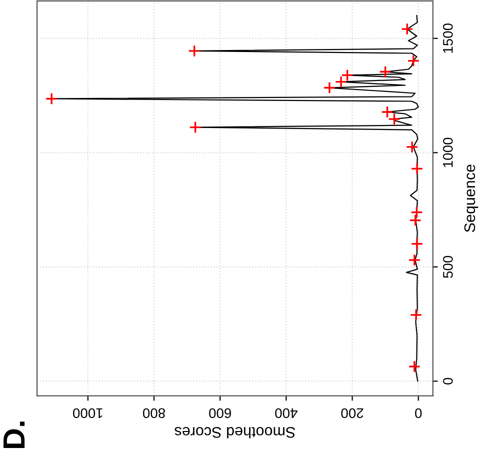 The width and height of the screenshot is (481, 464). What do you see at coordinates (447, 38) in the screenshot?
I see `y-tick-label: 1500` at bounding box center [447, 38].